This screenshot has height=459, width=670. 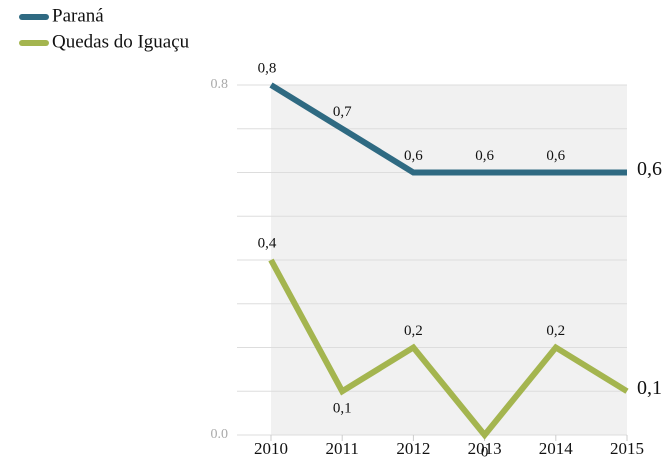 I want to click on series-line, so click(x=448, y=129).